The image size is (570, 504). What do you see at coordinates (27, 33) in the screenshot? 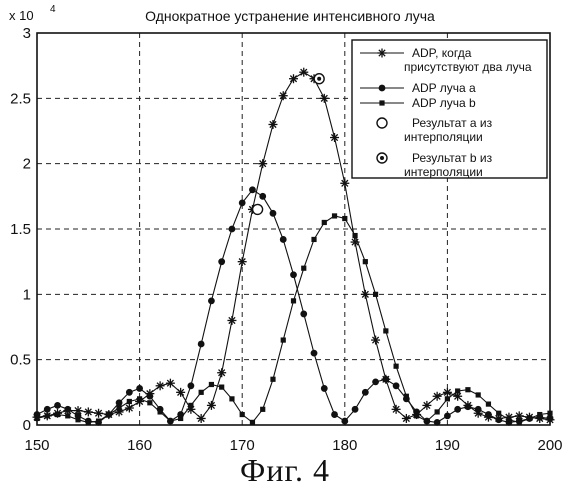
I see `y-tick-label: 3` at bounding box center [27, 33].